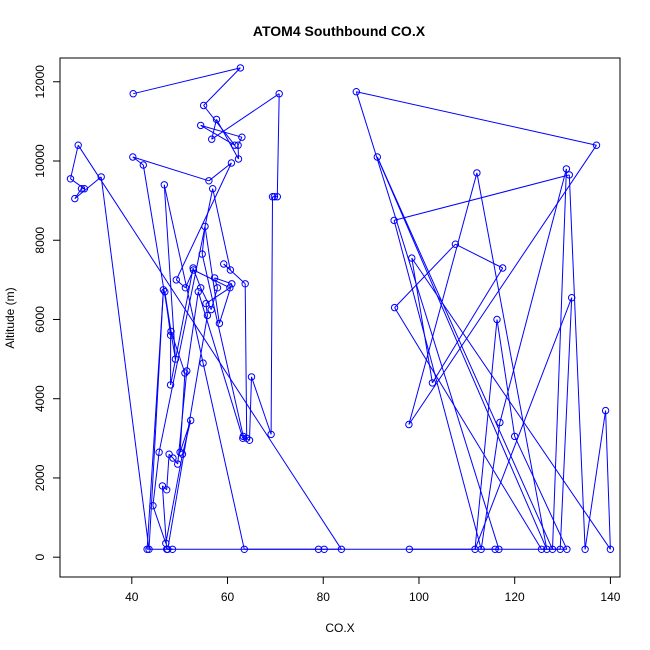 This screenshot has width=650, height=650. What do you see at coordinates (324, 597) in the screenshot?
I see `x-tick-label: 80` at bounding box center [324, 597].